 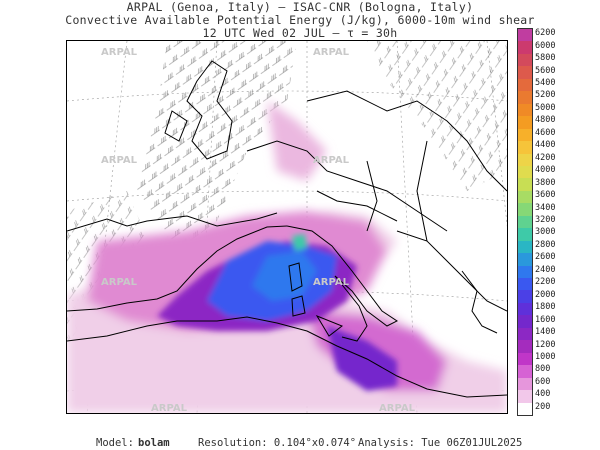 I want to click on colorbar-label: 800, so click(x=543, y=369).